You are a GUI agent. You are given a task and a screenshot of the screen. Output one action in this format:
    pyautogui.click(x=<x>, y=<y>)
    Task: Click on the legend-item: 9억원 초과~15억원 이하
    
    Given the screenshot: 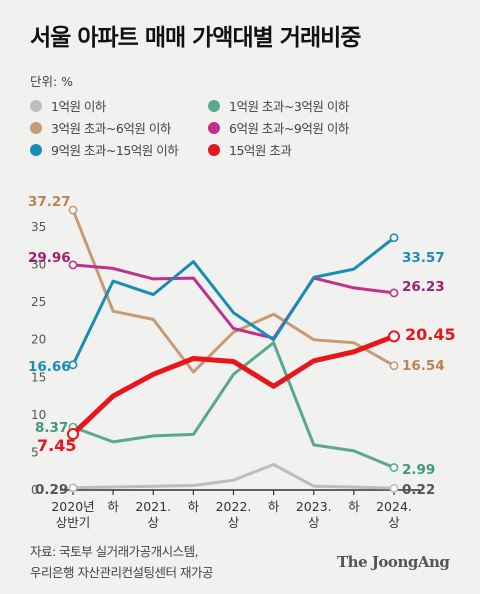 What is the action you would take?
    pyautogui.click(x=104, y=149)
    